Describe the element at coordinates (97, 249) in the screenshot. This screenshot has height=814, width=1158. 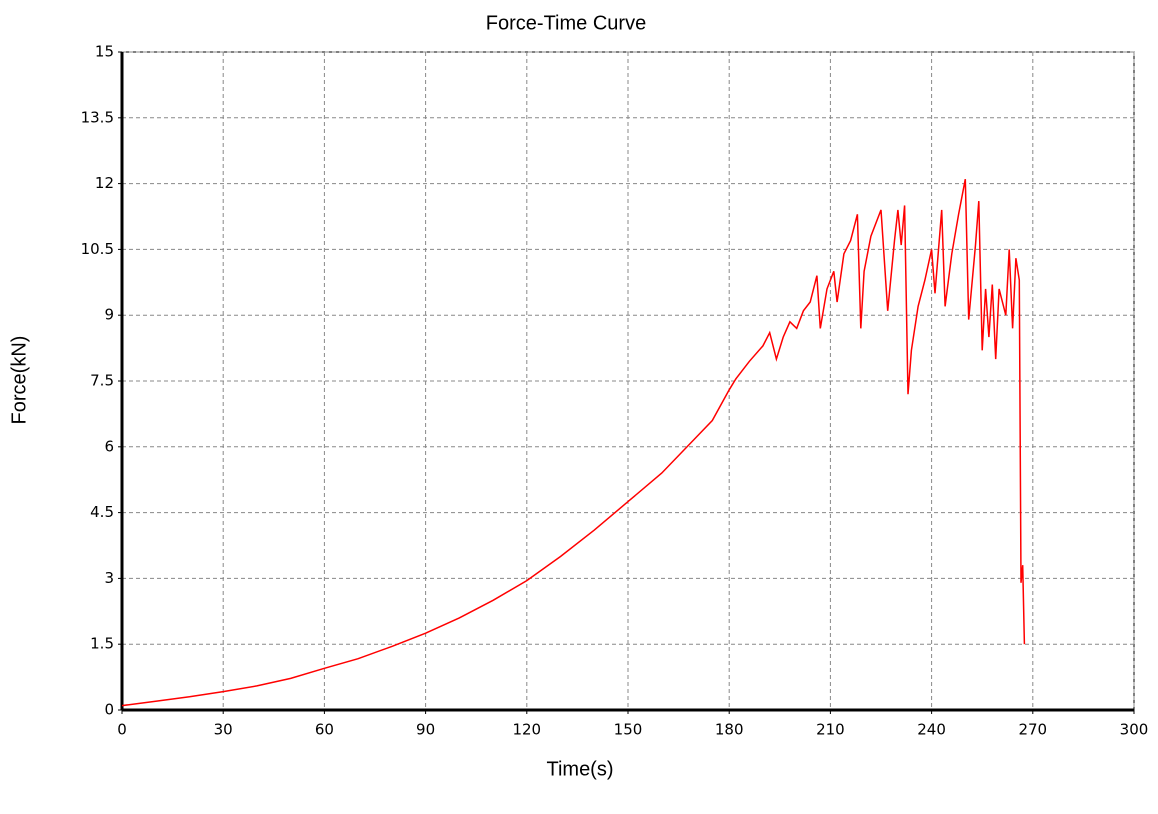
I see `y-tick-label: 10.5` at that location.